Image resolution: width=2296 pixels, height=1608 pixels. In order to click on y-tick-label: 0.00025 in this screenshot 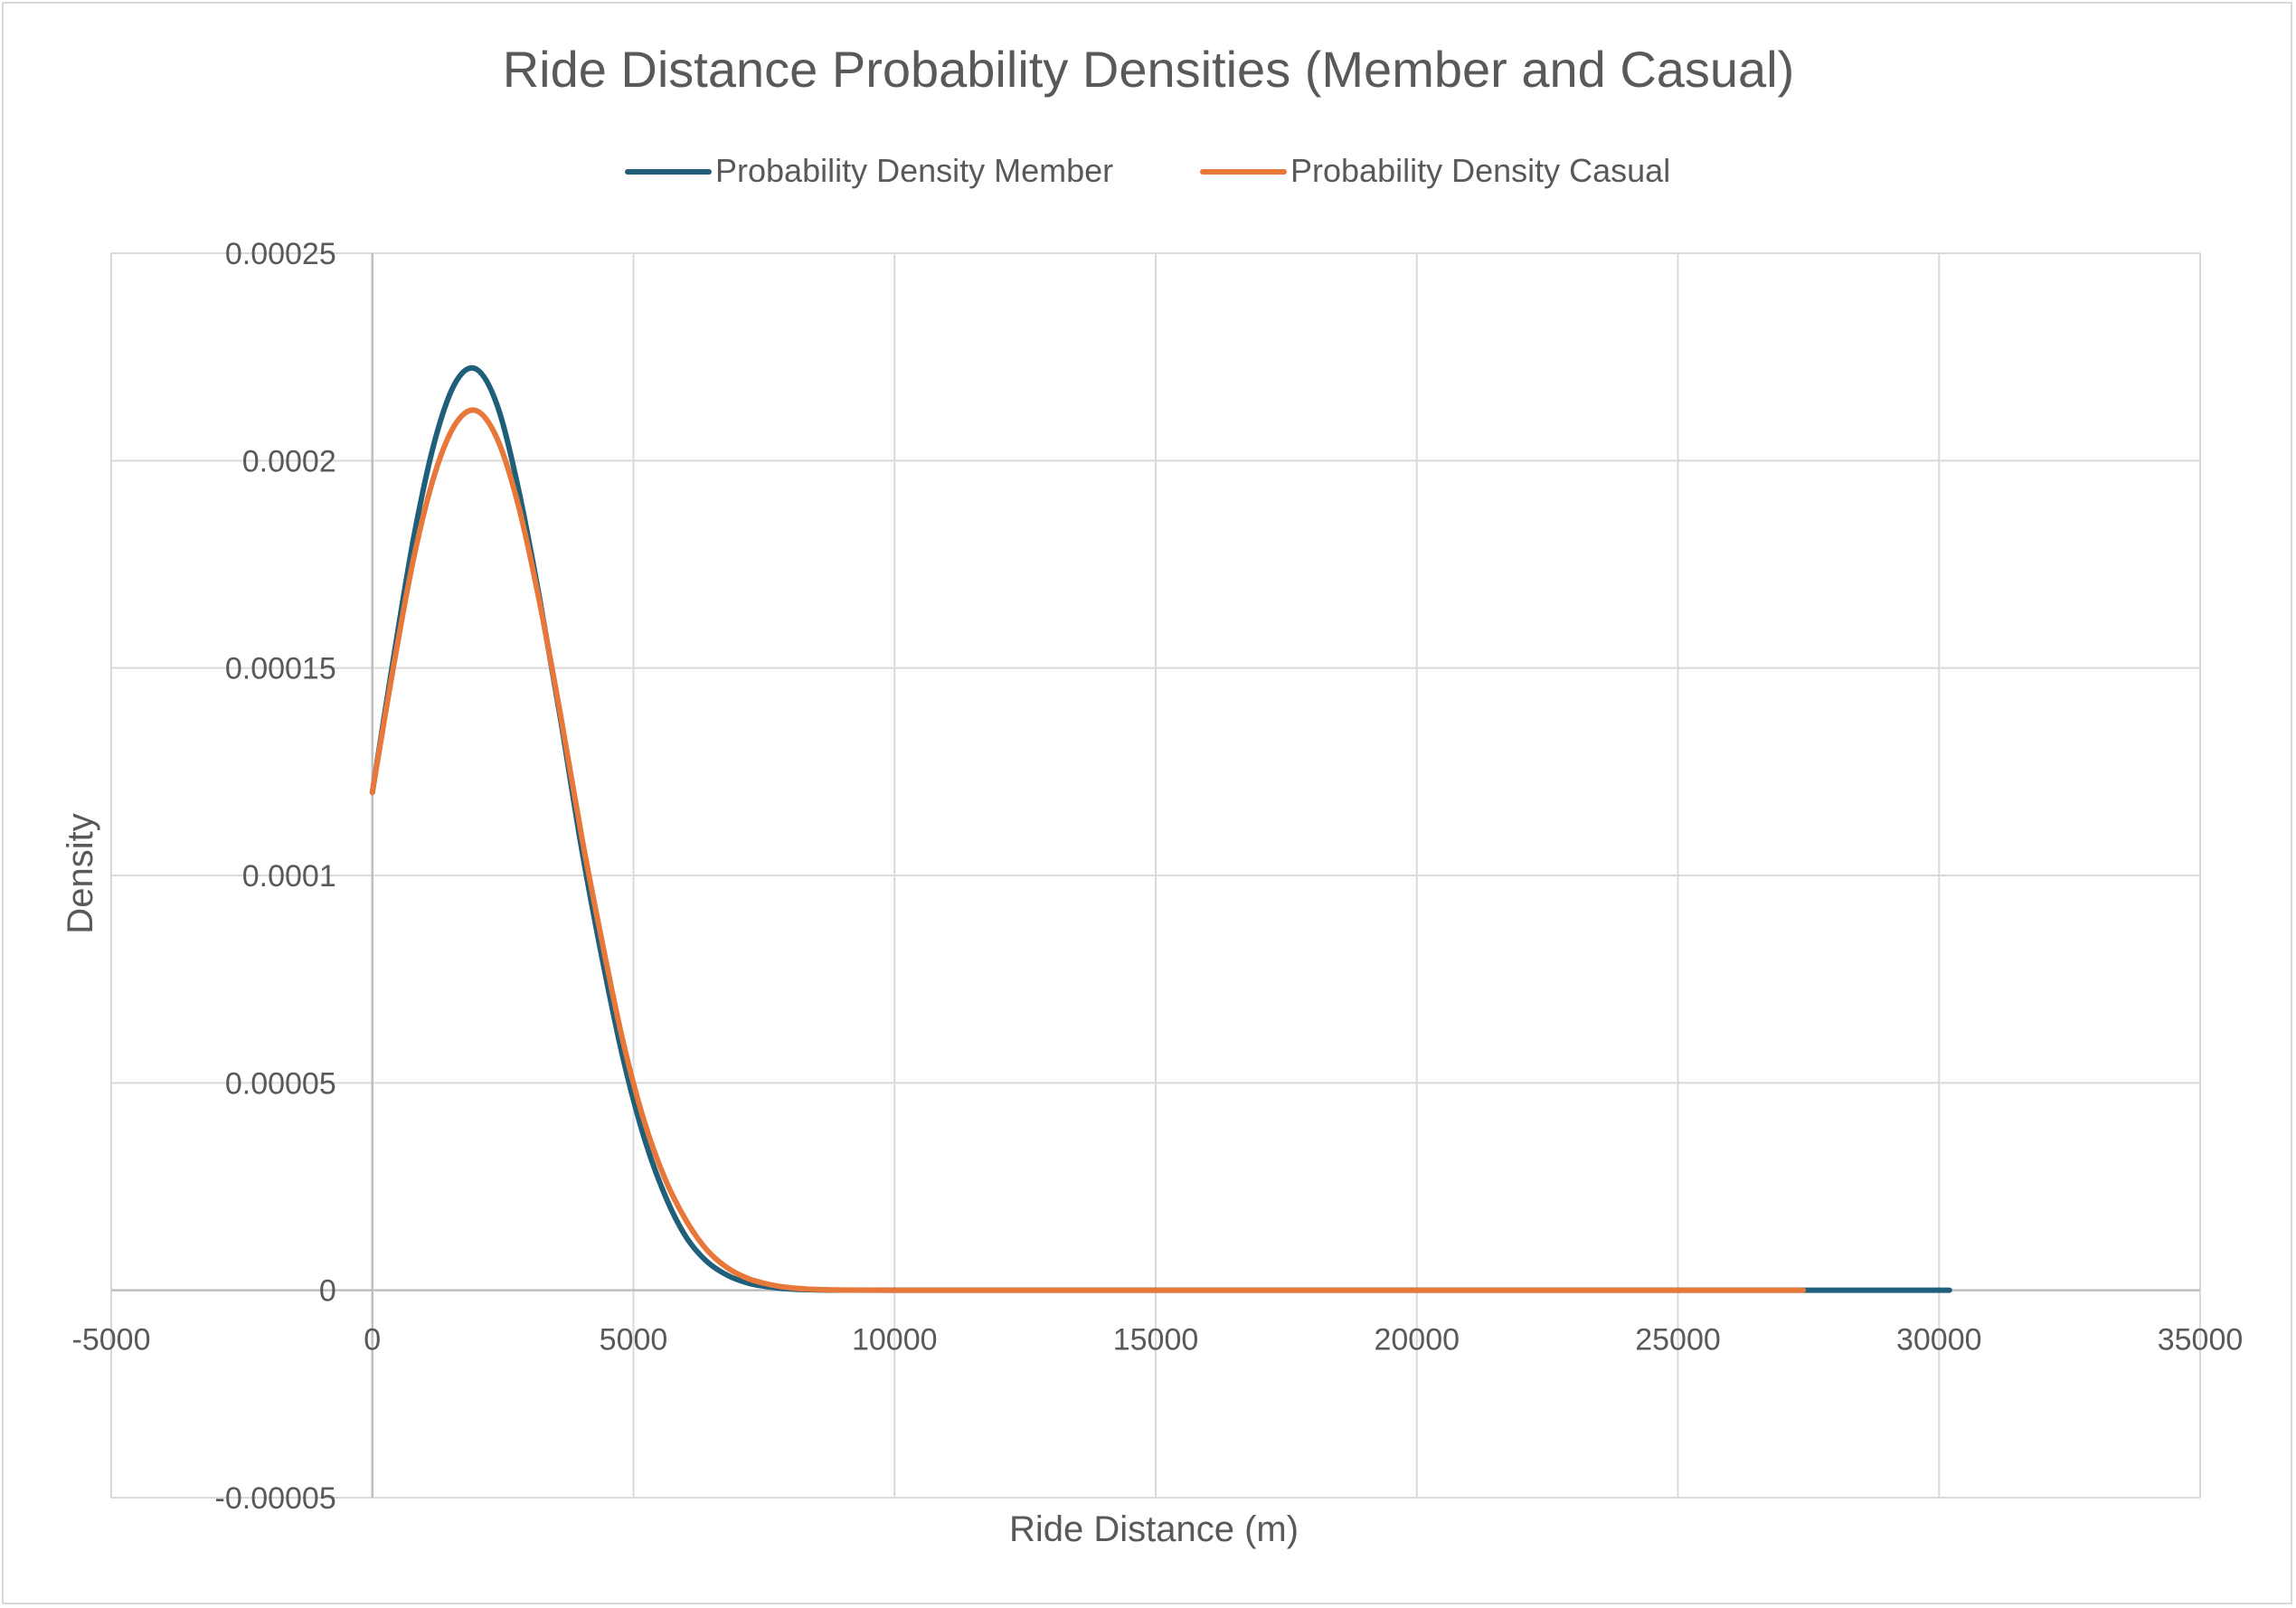, I will do `click(281, 254)`.